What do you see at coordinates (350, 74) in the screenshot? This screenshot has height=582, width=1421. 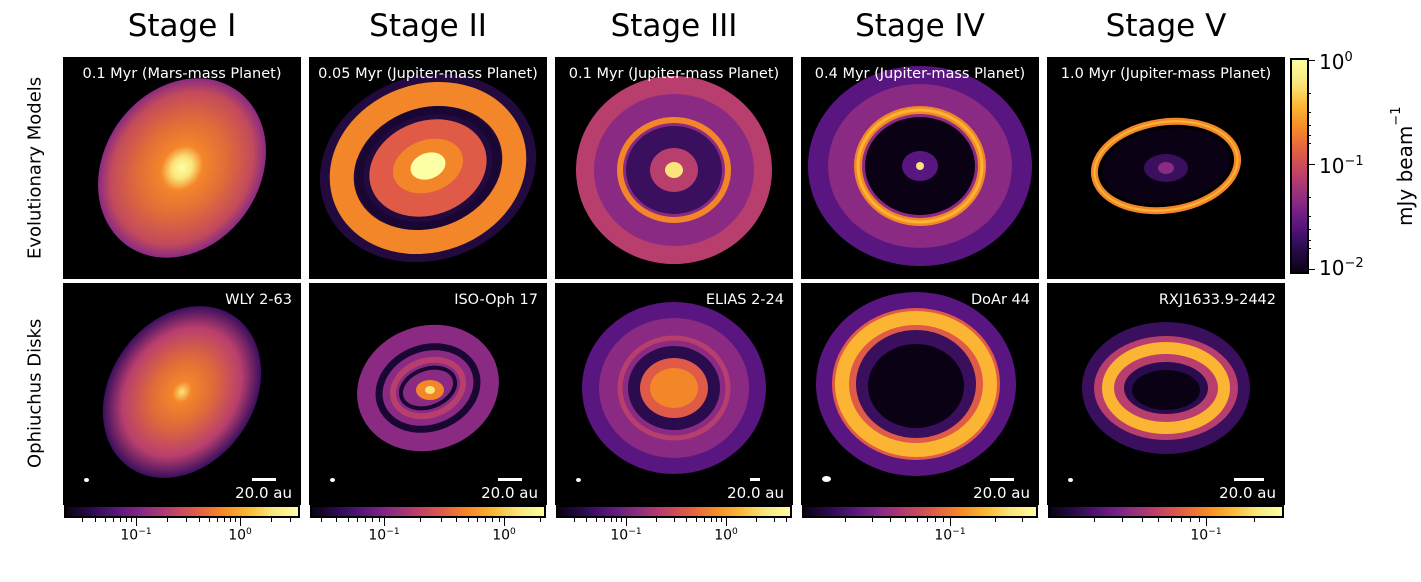 I see `model-time-2: 0.05 Myr` at bounding box center [350, 74].